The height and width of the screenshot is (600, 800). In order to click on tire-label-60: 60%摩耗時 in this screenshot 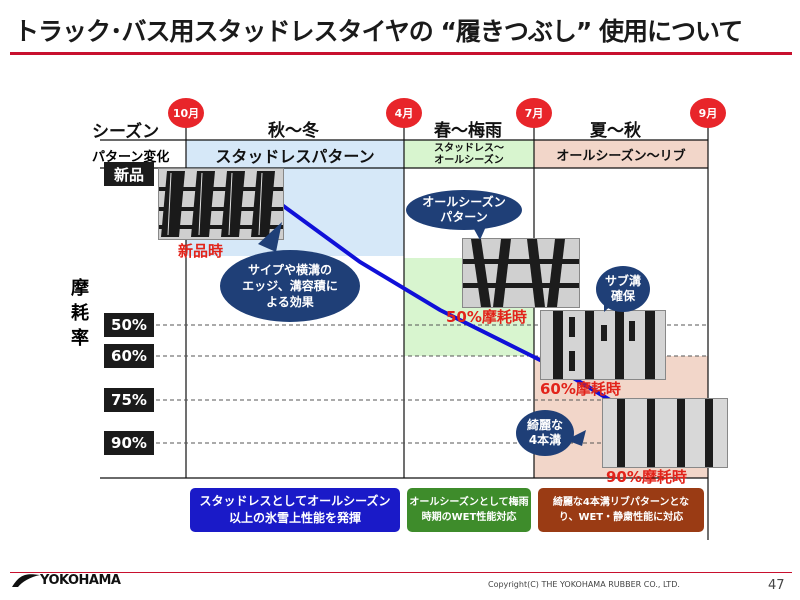, I will do `click(580, 389)`.